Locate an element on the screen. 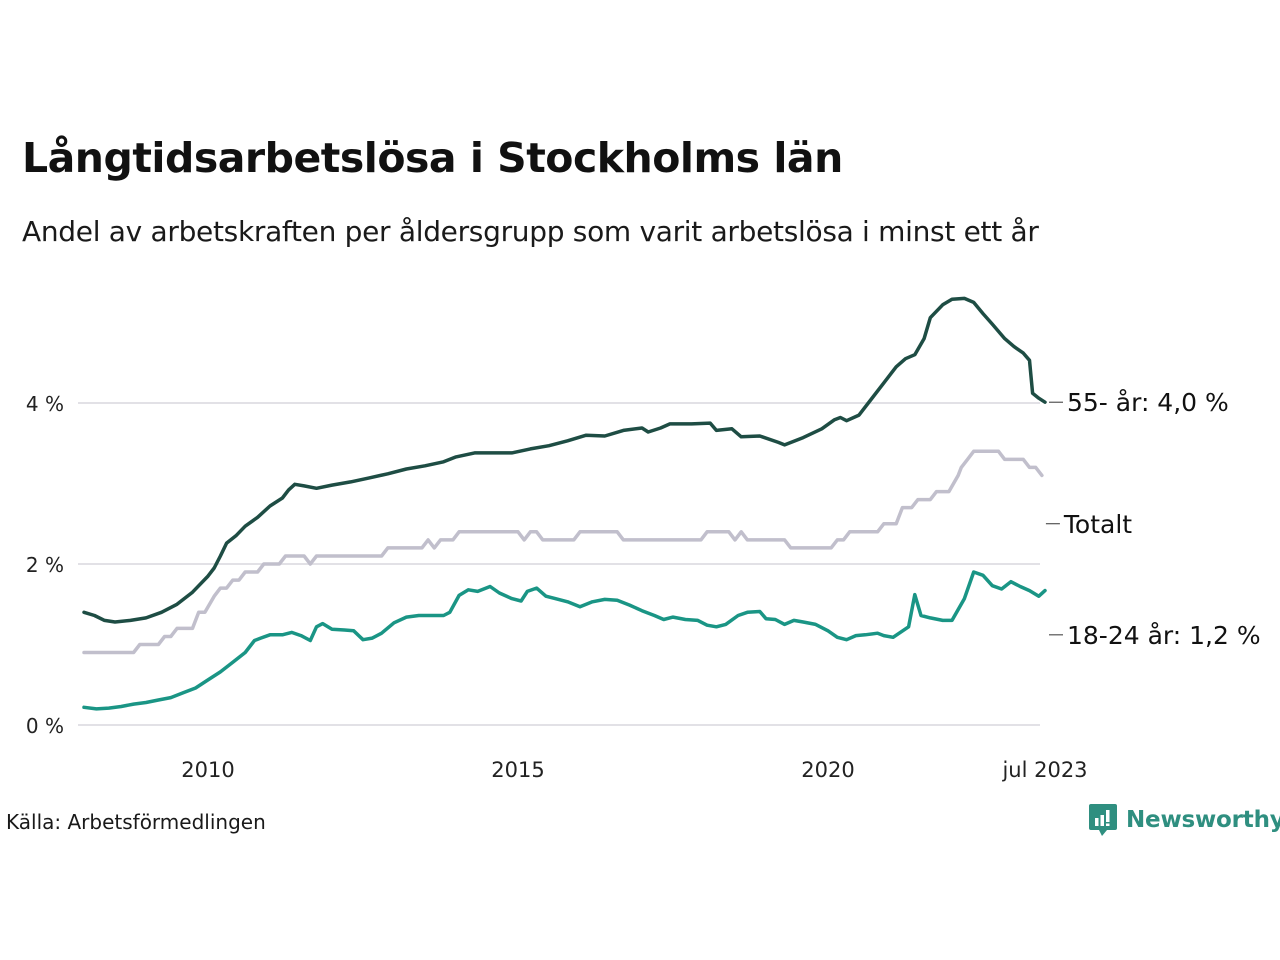 This screenshot has height=960, width=1280. series-end-label: 18-24 år: 1,2 % is located at coordinates (1164, 635).